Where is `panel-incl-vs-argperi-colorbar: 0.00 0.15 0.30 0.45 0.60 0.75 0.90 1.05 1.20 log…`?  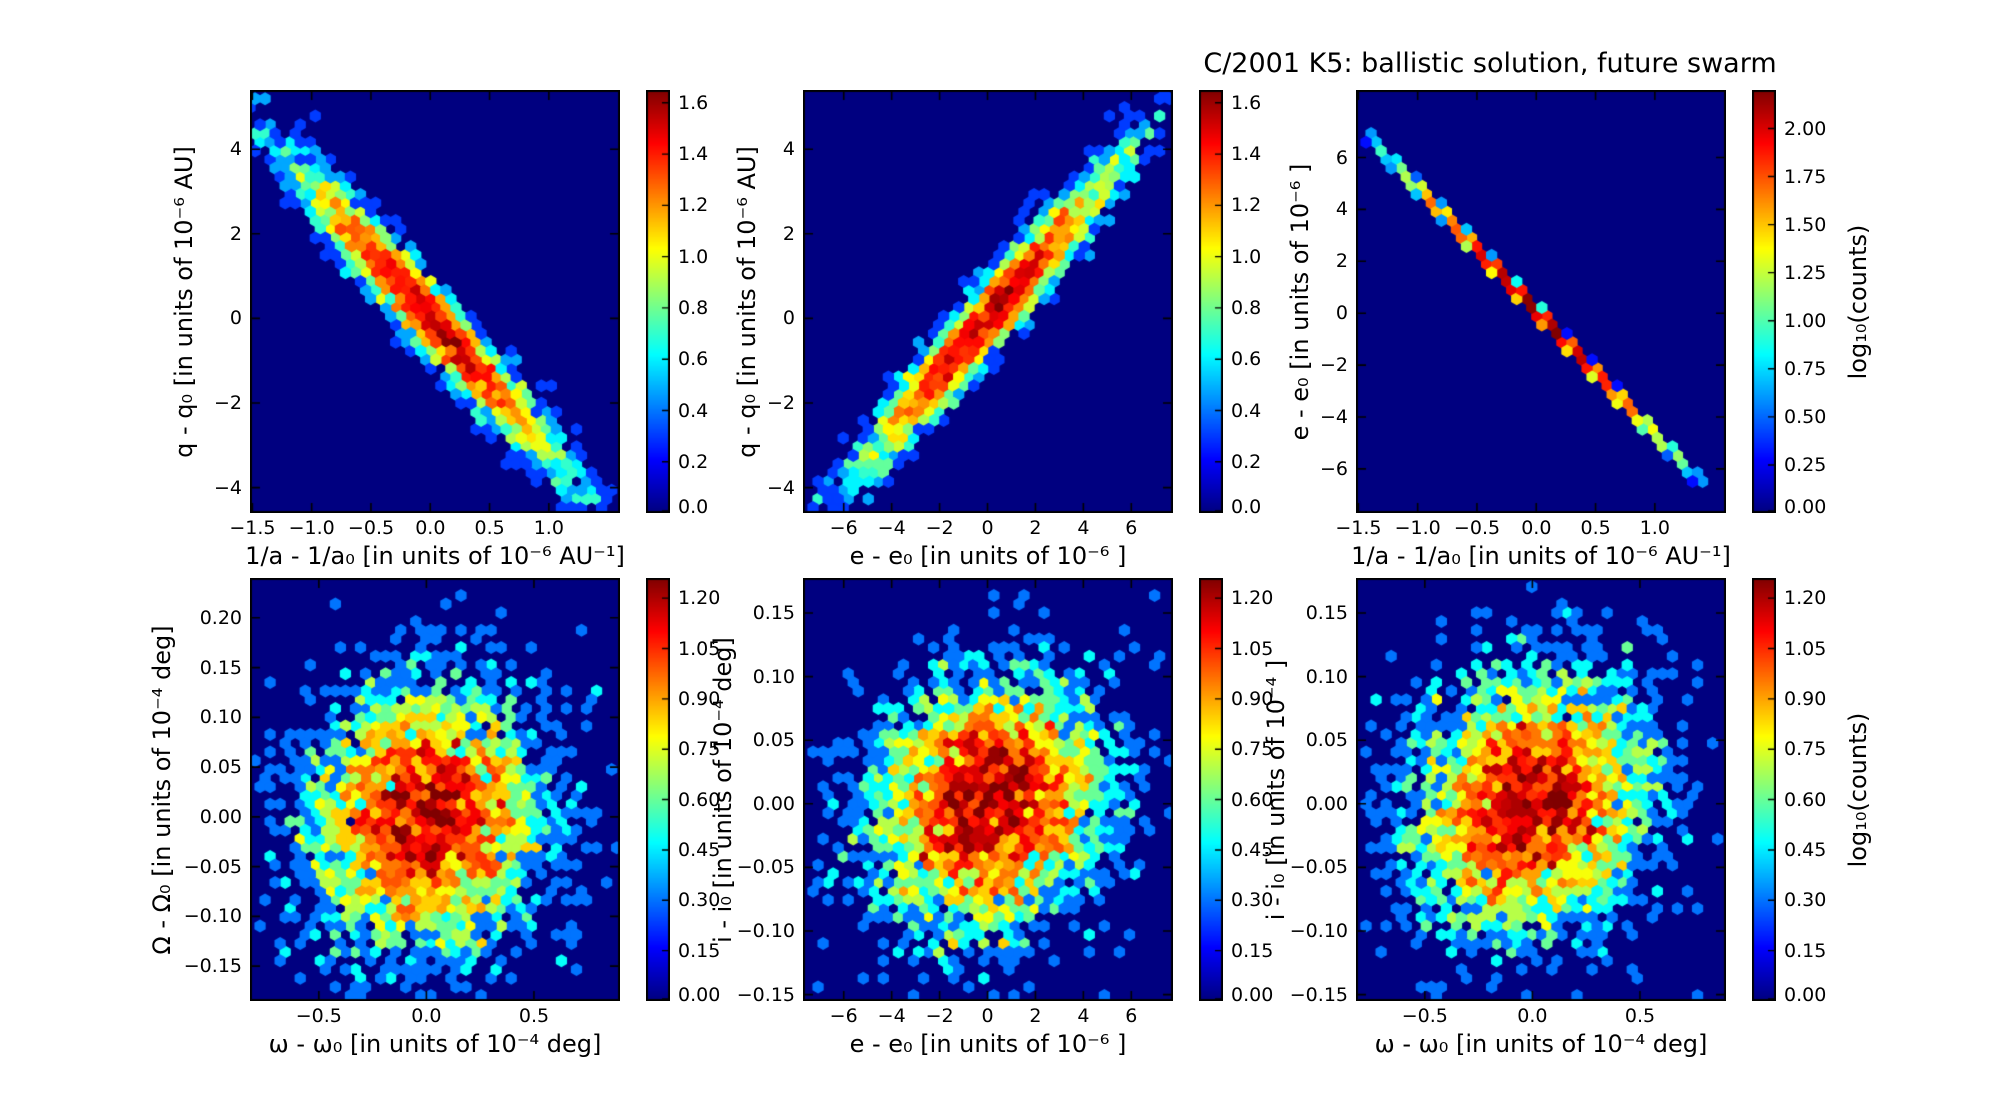
panel-incl-vs-argperi-colorbar: 0.00 0.15 0.30 0.45 0.60 0.75 0.90 1.05 1.20 log… is located at coordinates (1837, 792).